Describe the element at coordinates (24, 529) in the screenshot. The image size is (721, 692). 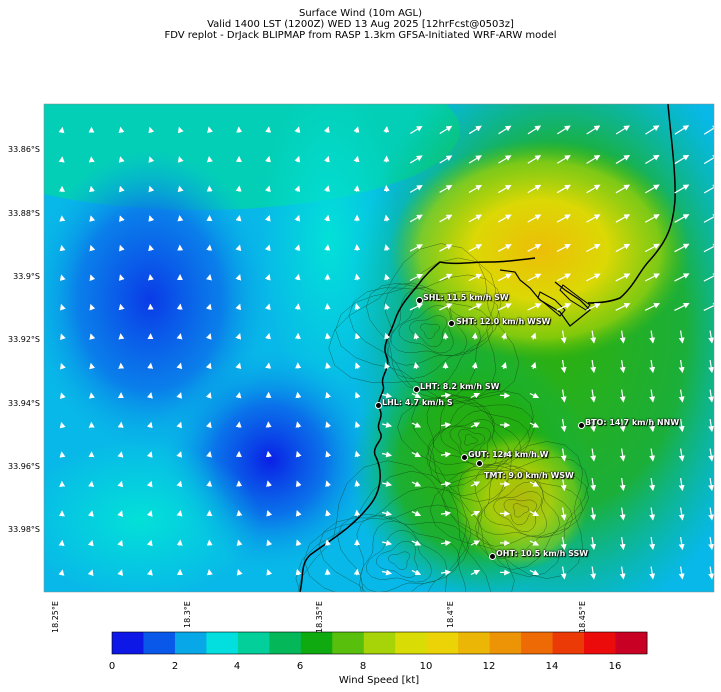
I see `lat-label-33-98: 33.98°S` at that location.